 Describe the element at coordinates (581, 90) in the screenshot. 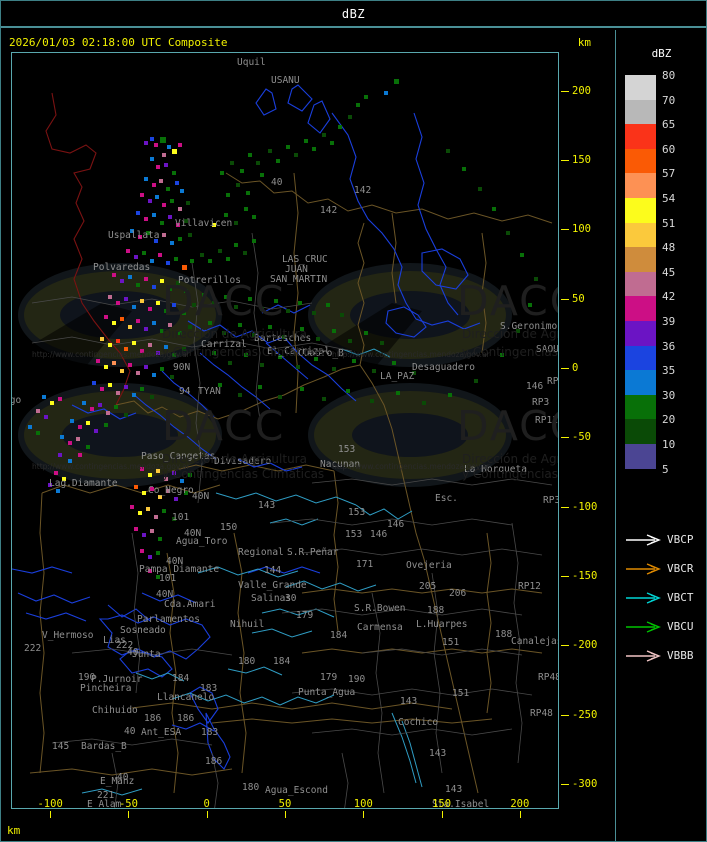

I see `y-axis-tick-label: 200` at that location.